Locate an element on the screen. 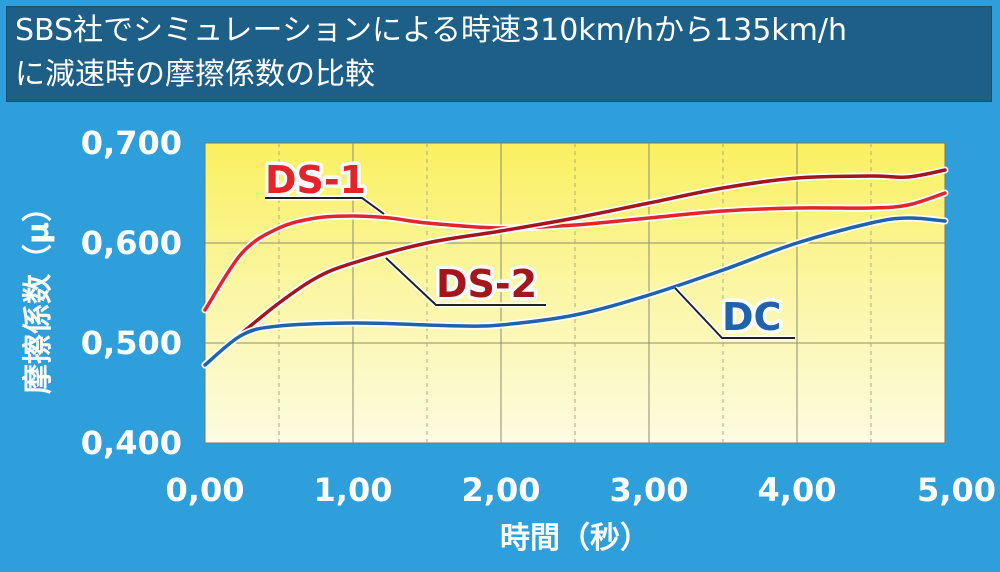 The height and width of the screenshot is (572, 1000). series-label-outline-ds1: DS-1 is located at coordinates (315, 180).